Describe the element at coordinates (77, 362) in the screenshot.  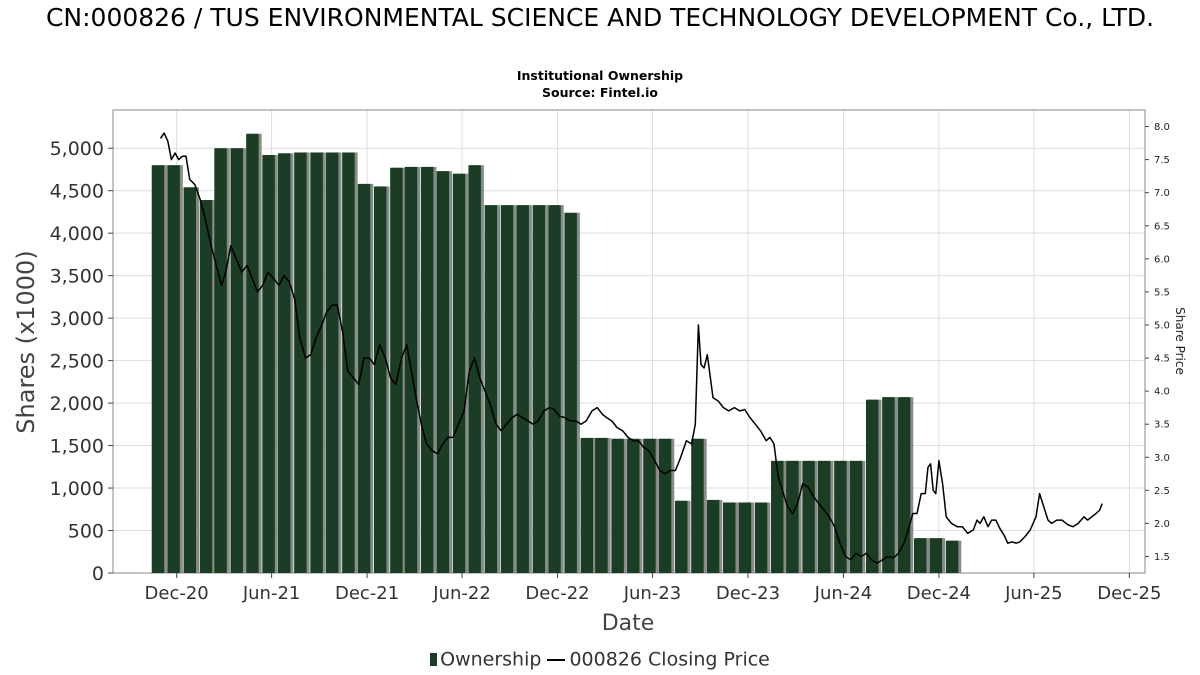
I see `y-tick-label: 2,500` at that location.